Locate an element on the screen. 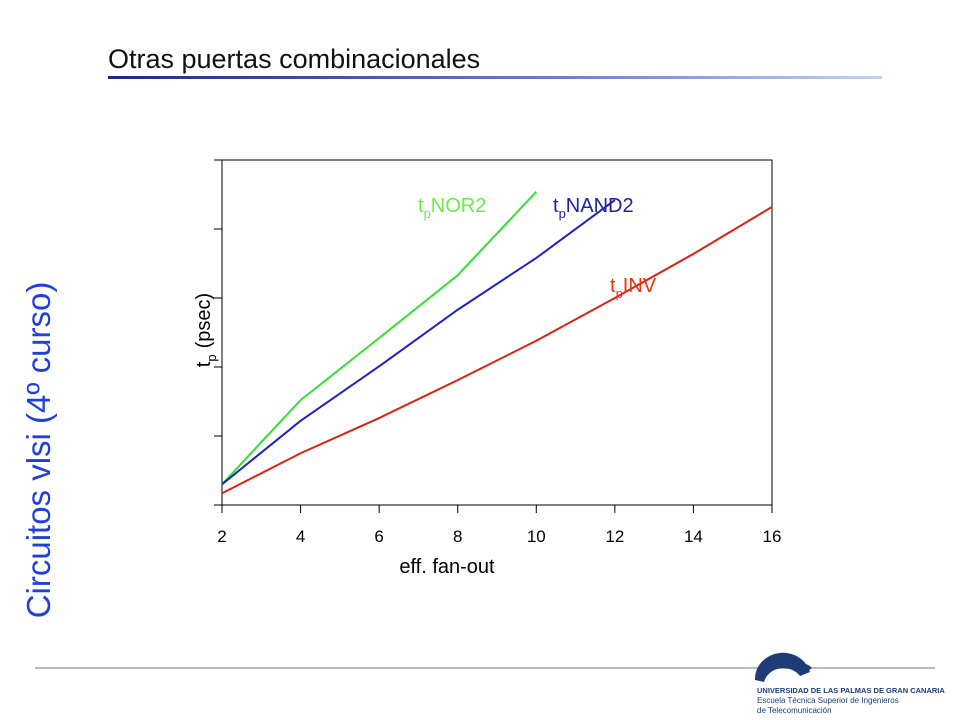 The height and width of the screenshot is (720, 960). x-tick-label: 14 is located at coordinates (693, 536).